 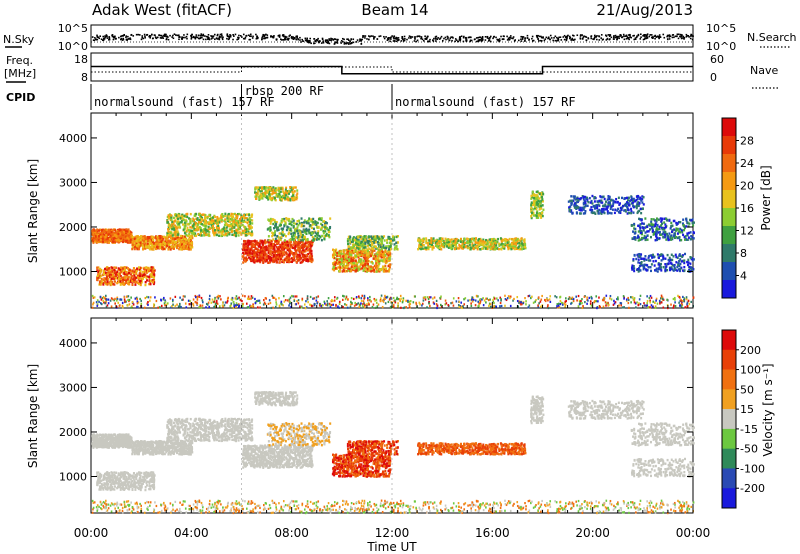 What do you see at coordinates (19, 60) in the screenshot?
I see `freq-label: Freq.` at bounding box center [19, 60].